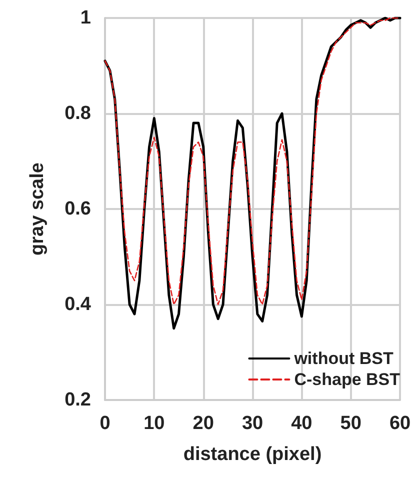  I want to click on x-tick-label: 0, so click(105, 423).